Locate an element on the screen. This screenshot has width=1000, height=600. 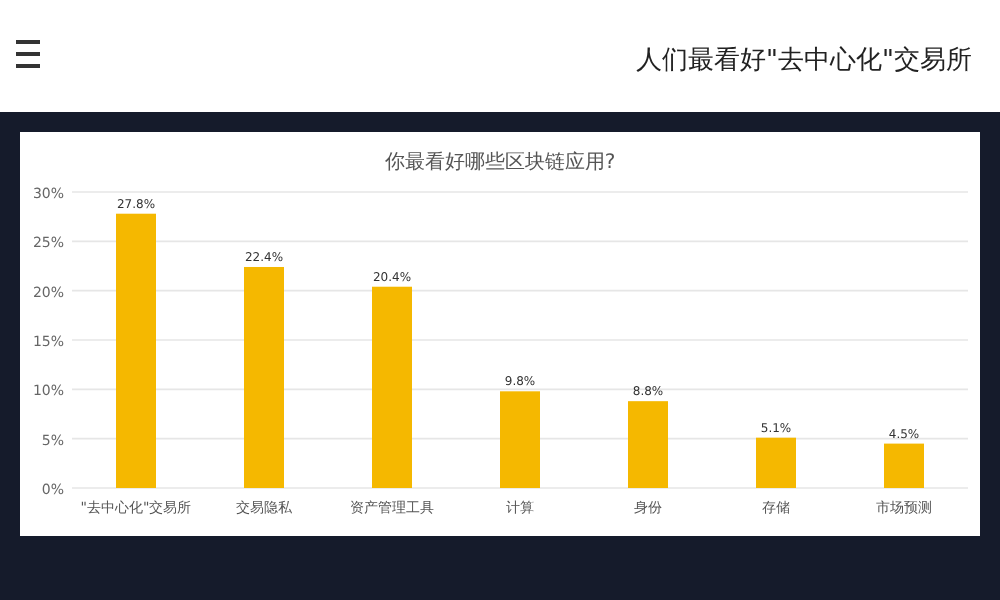
chart-title: 你最看好哪些区块链应用? is located at coordinates (500, 162).